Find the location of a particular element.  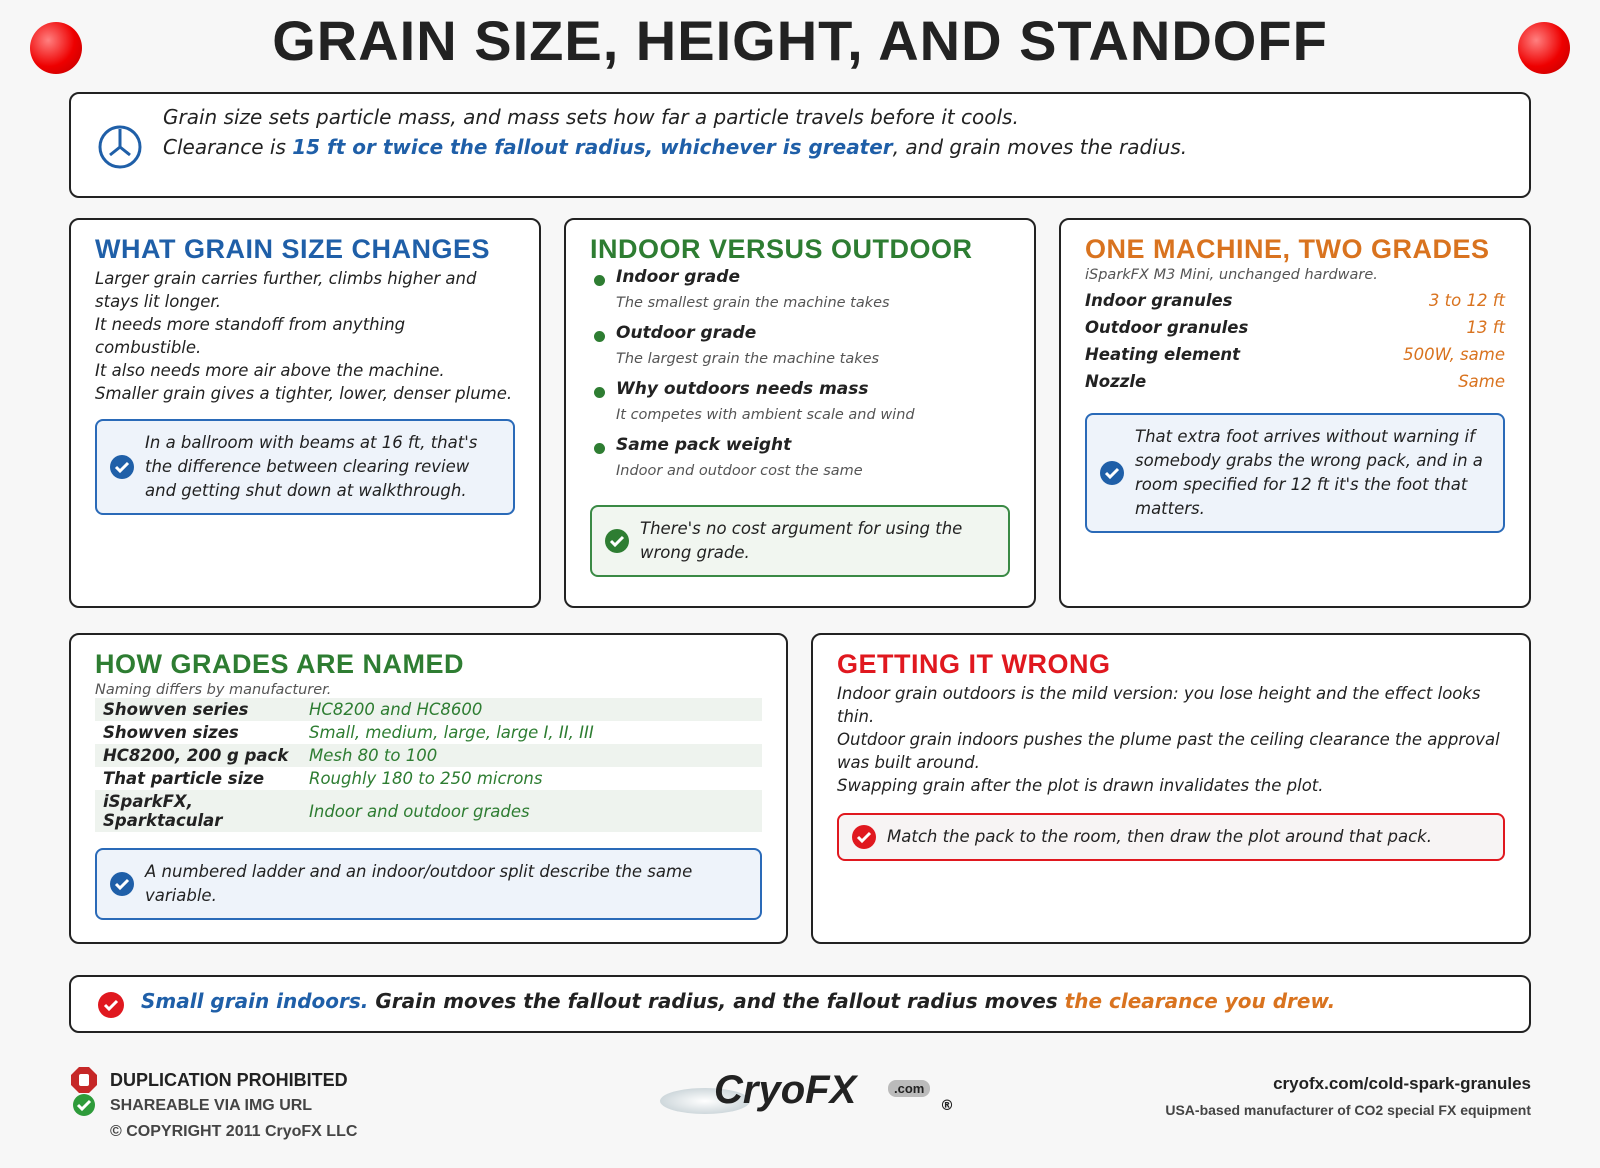

logo: CryoFX .com ® is located at coordinates (810, 1103).